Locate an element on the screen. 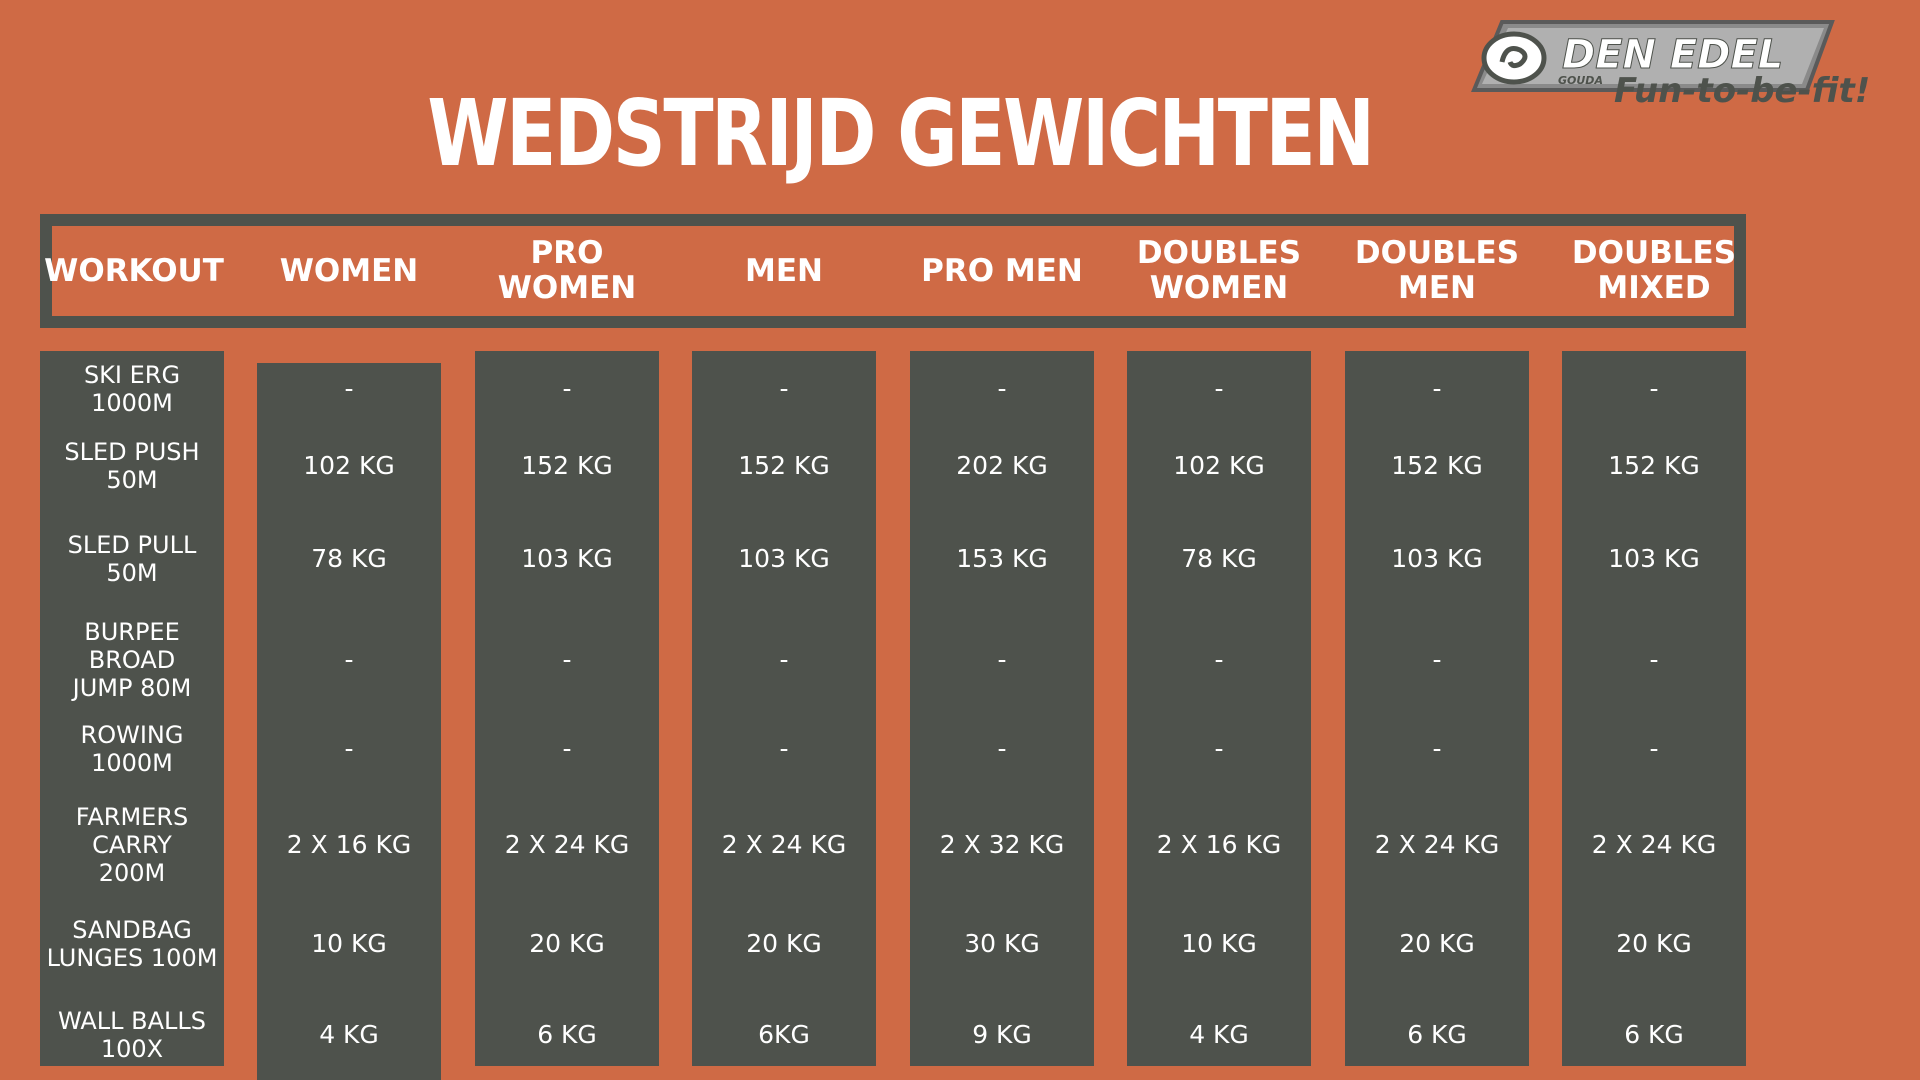  logo-tagline: Fun-to-be-fit! is located at coordinates (1742, 91).